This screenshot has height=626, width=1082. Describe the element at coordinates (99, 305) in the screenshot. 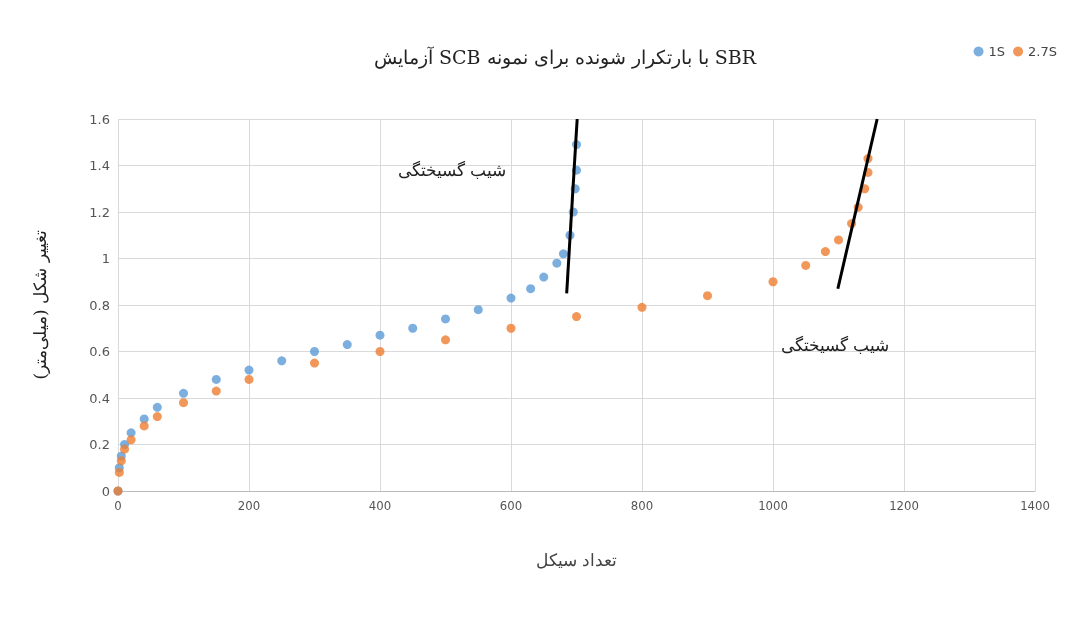

I see `y-tick-label: 0.8` at that location.